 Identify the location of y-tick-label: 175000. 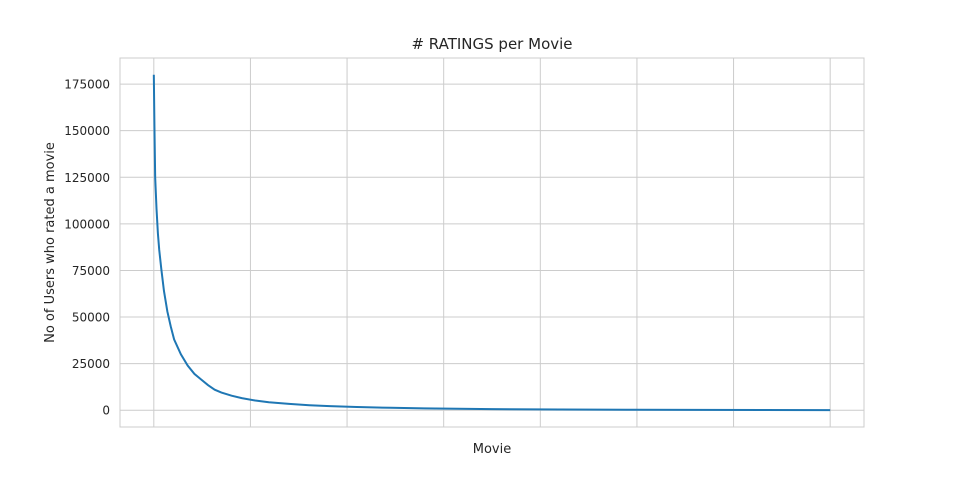
(87, 85).